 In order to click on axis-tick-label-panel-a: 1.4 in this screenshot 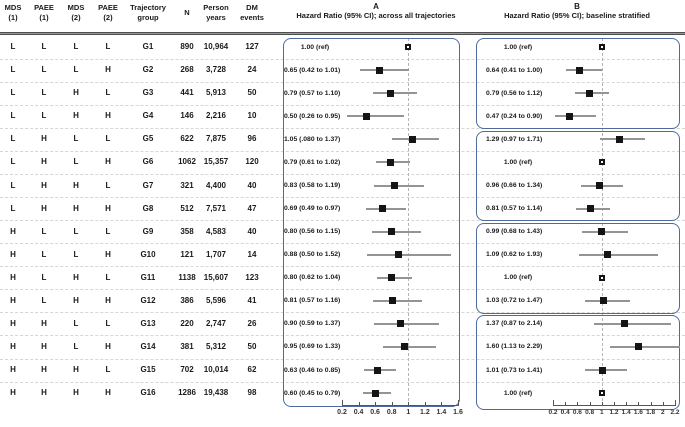, I will do `click(441, 412)`.